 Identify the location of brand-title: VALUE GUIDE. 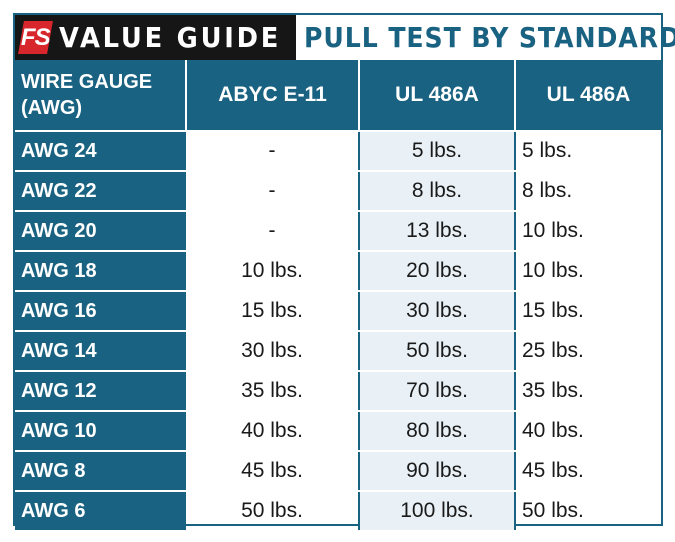
(169, 37).